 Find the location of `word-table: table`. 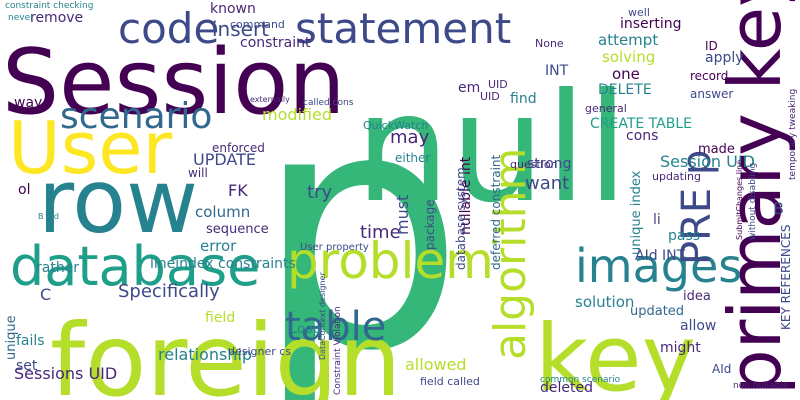

word-table: table is located at coordinates (335, 327).